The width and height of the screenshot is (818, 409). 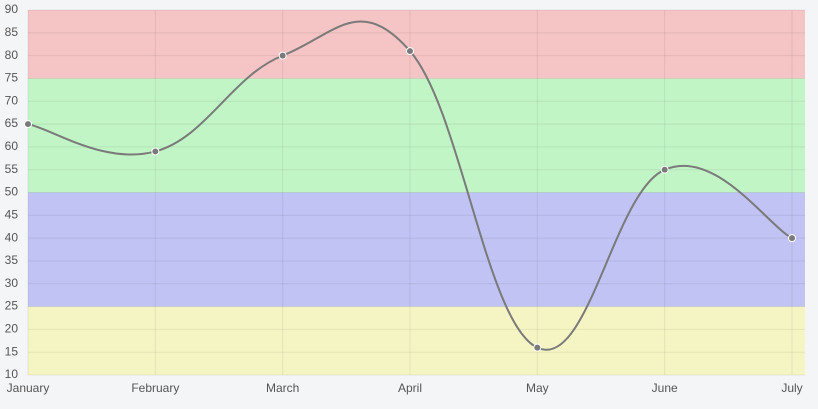 What do you see at coordinates (155, 388) in the screenshot?
I see `x-tick-label: February` at bounding box center [155, 388].